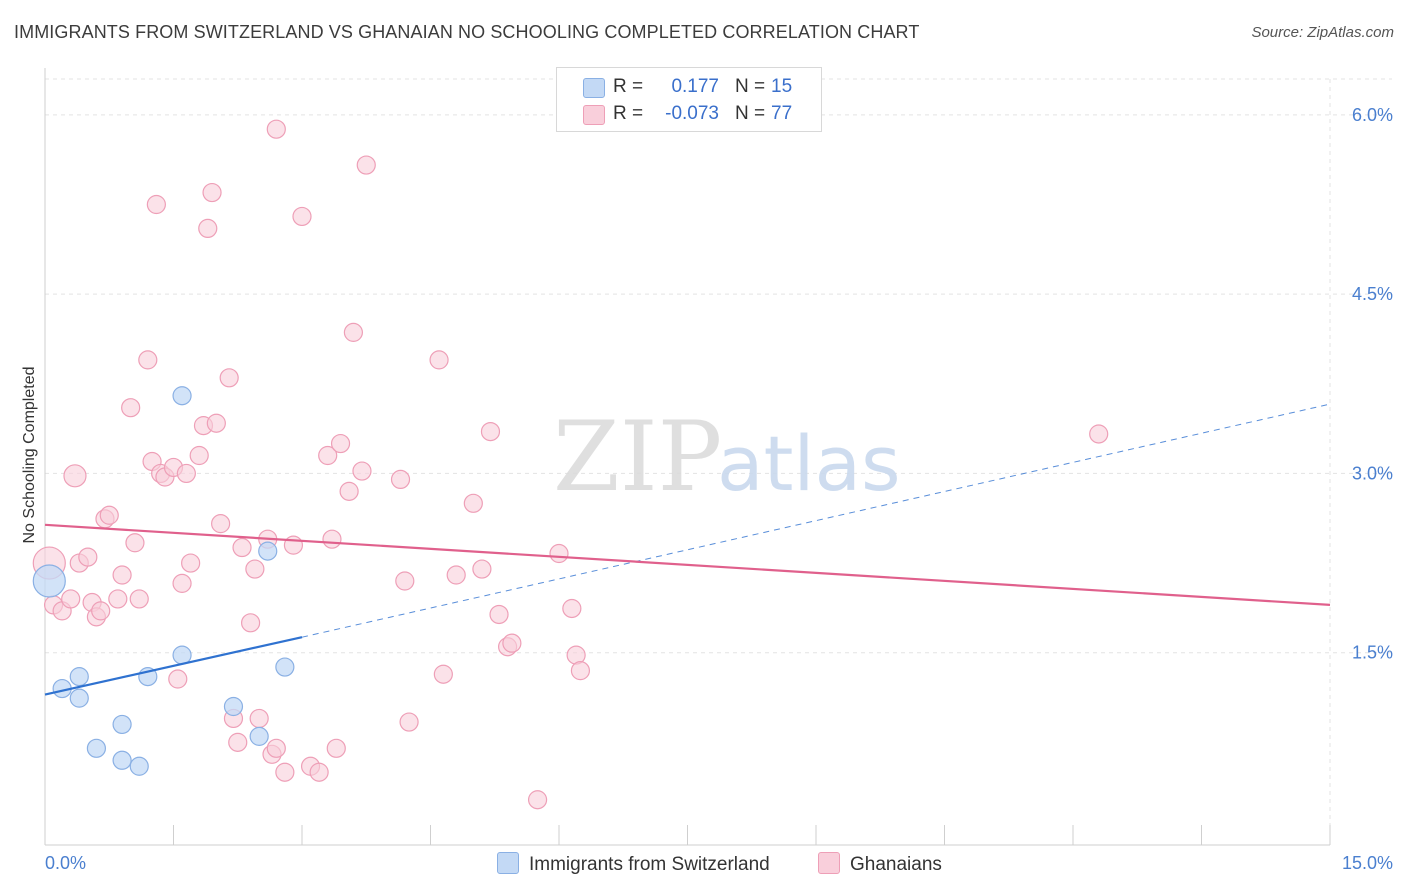  Describe the element at coordinates (649, 864) in the screenshot. I see `bottom-legend-label: Immigrants from Switzerland` at that location.